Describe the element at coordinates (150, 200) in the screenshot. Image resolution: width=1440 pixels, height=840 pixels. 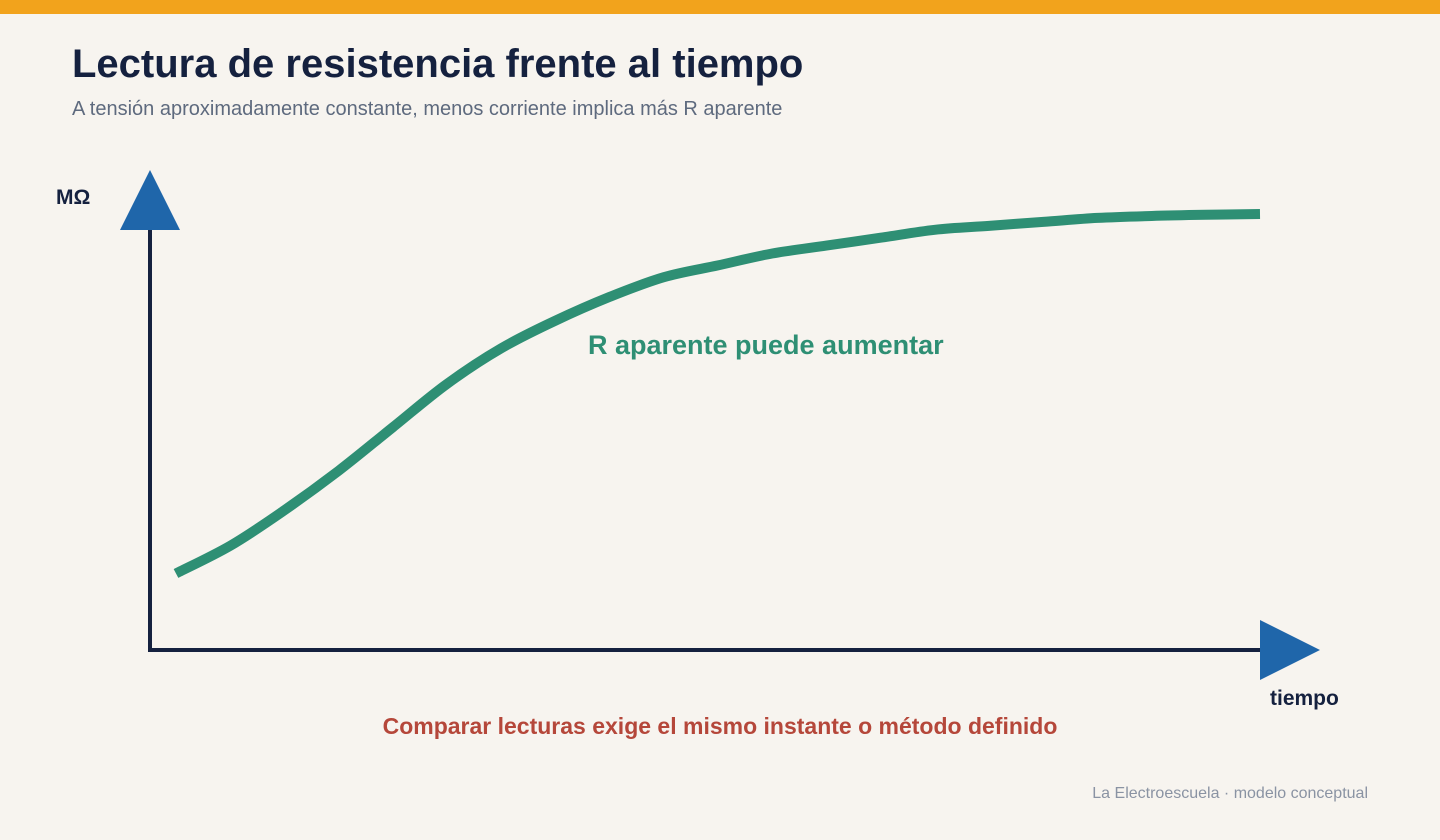
I see `y-axis-arrow-icon` at that location.